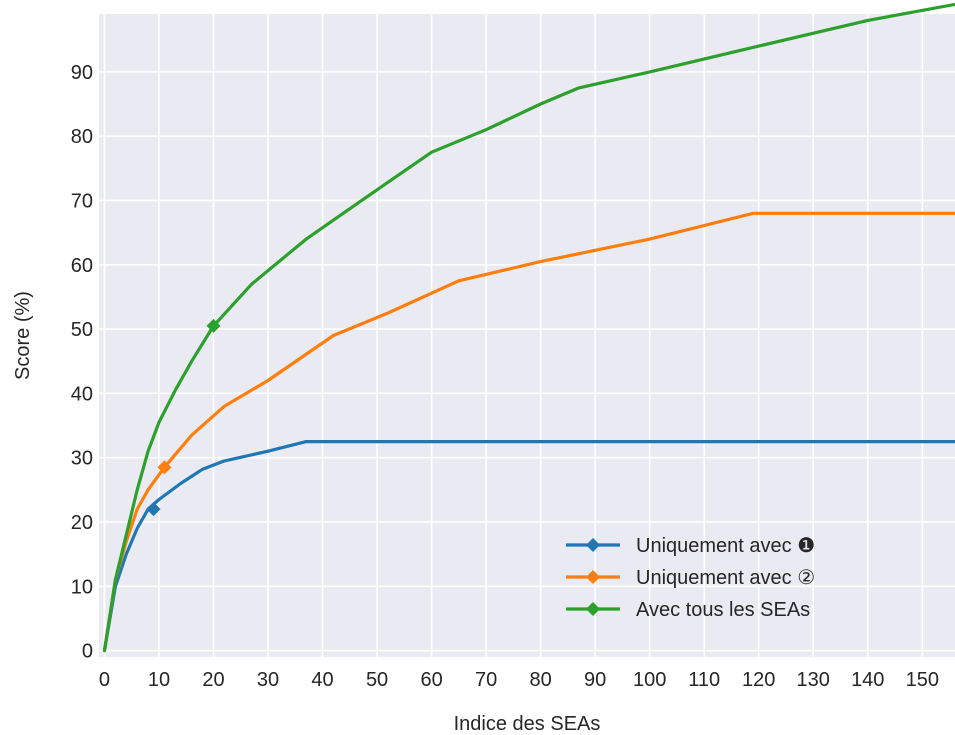  I want to click on y-tick-label: 20, so click(82, 523).